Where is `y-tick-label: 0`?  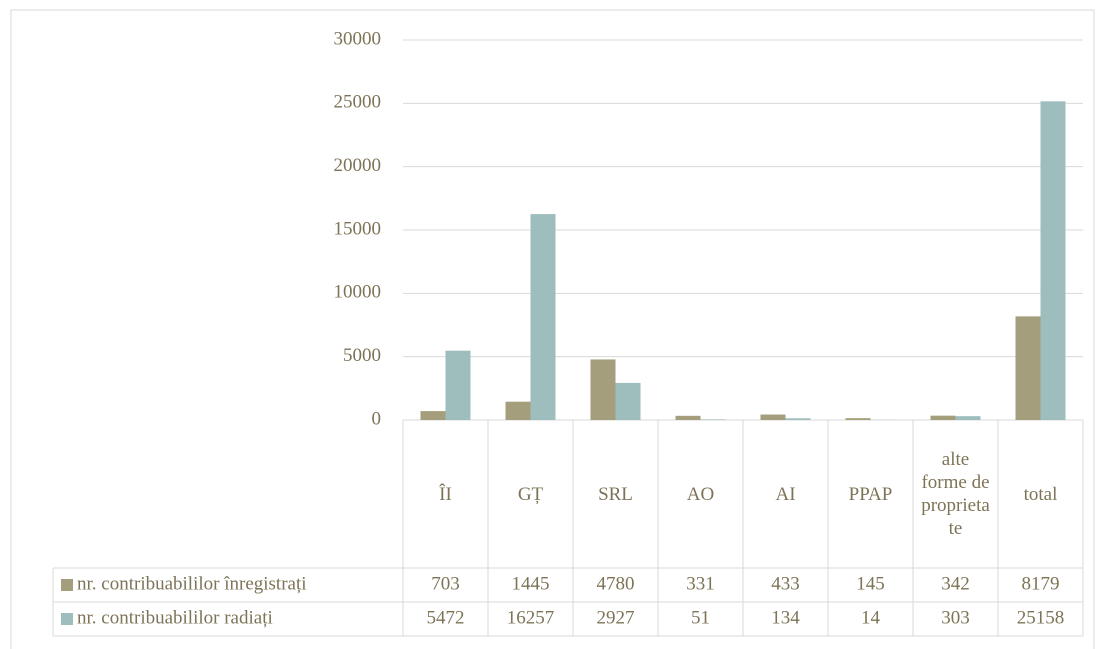 y-tick-label: 0 is located at coordinates (377, 418).